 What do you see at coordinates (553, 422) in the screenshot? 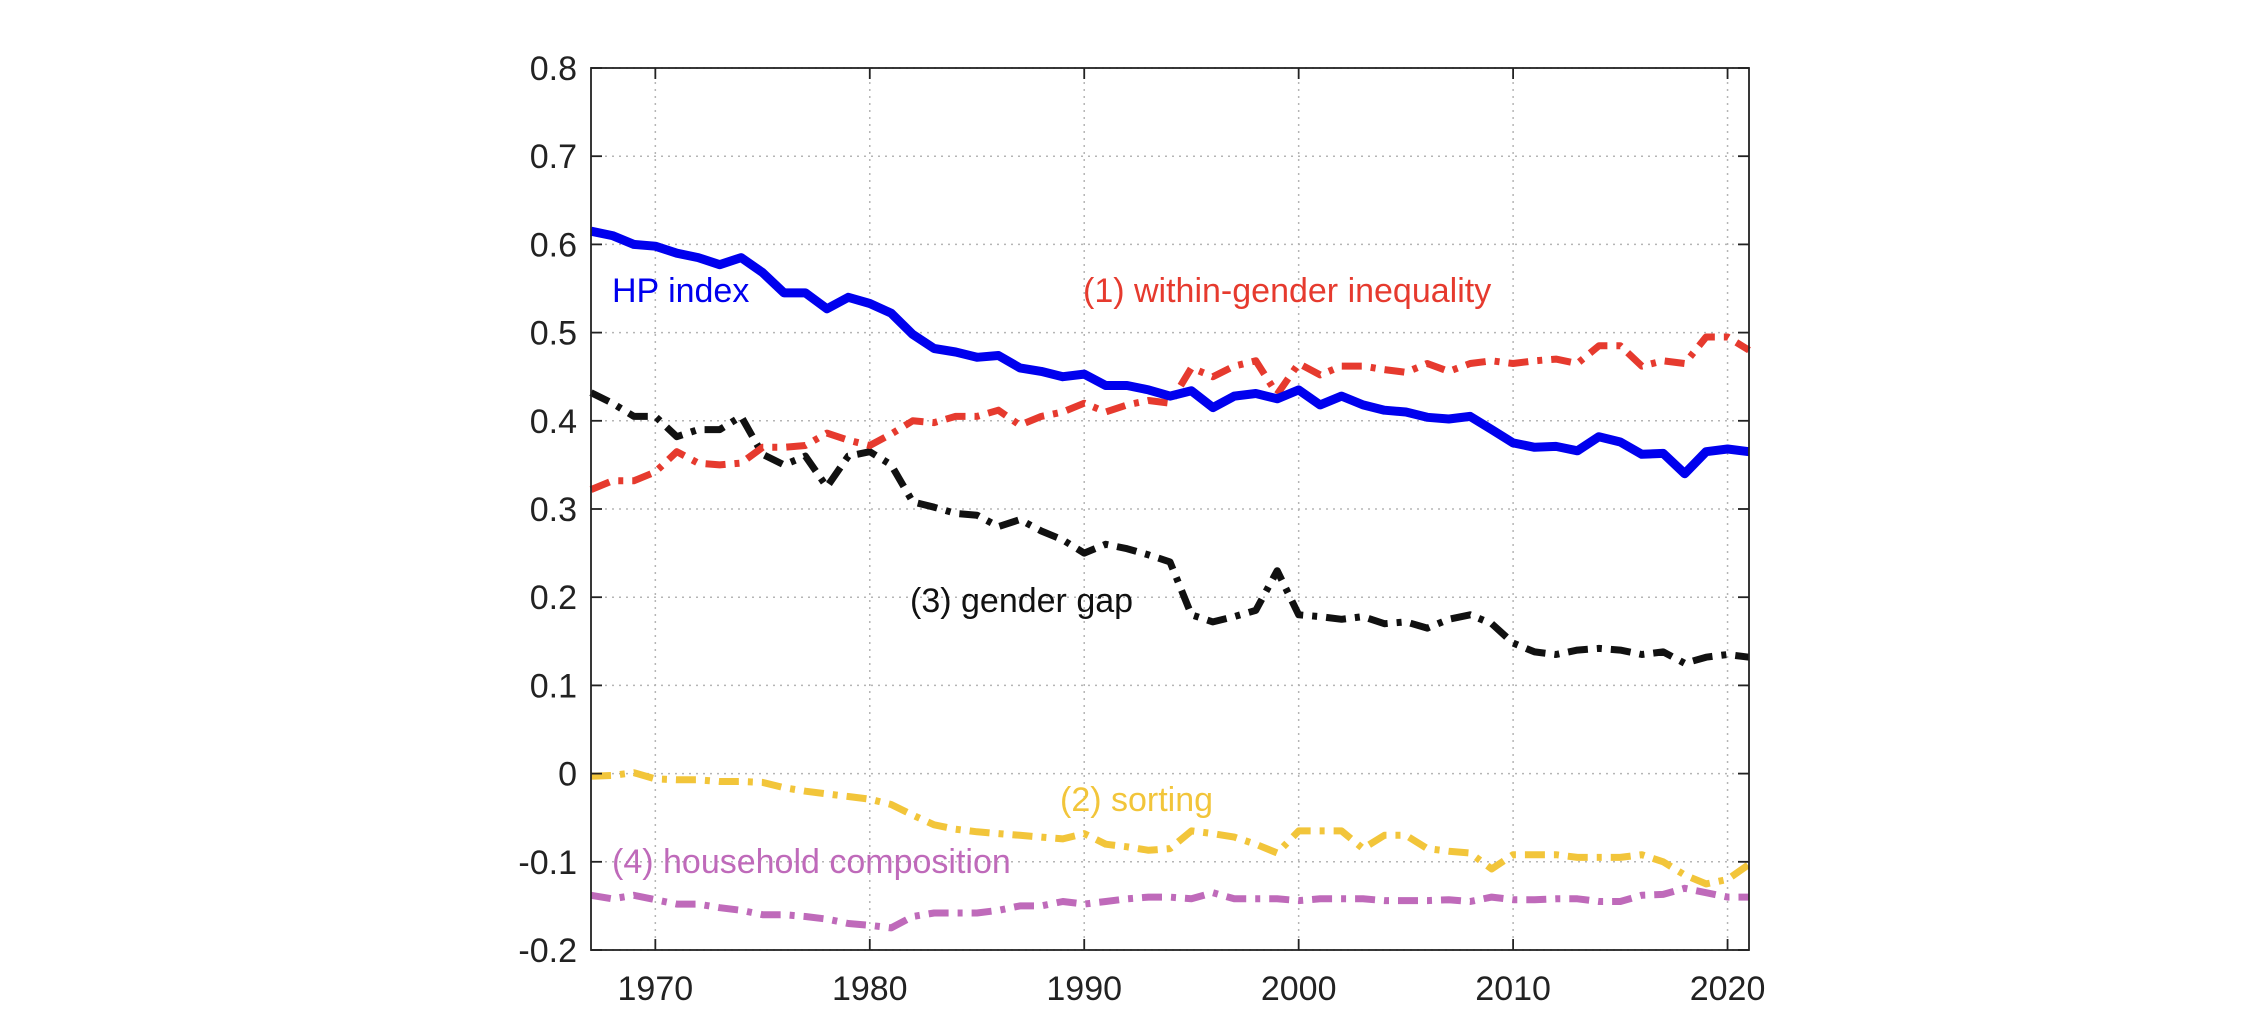
I see `y-tick-label: 0.4` at bounding box center [553, 422].